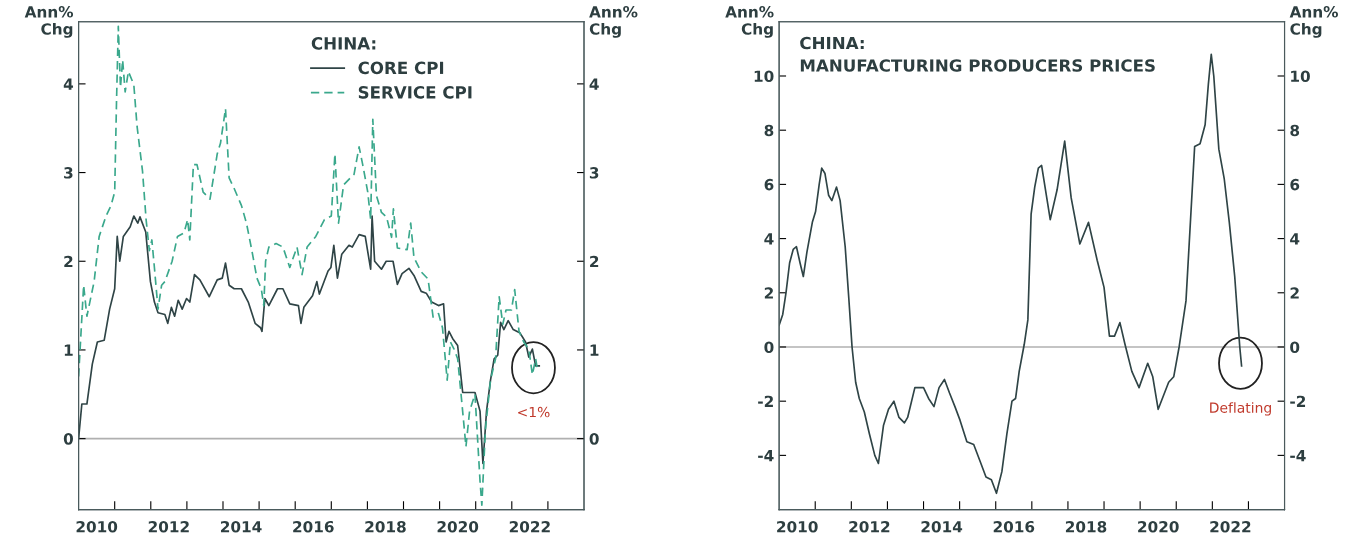  What do you see at coordinates (534, 412) in the screenshot?
I see `annotation: <1%` at bounding box center [534, 412].